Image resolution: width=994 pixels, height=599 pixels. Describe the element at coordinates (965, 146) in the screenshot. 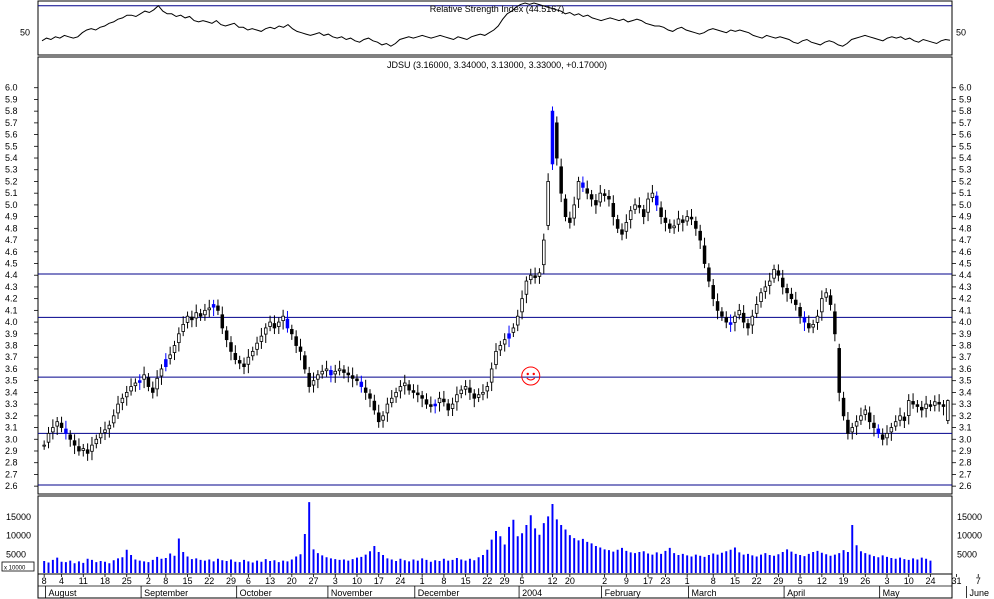

I see `price-tick-label-right: 5.5` at that location.